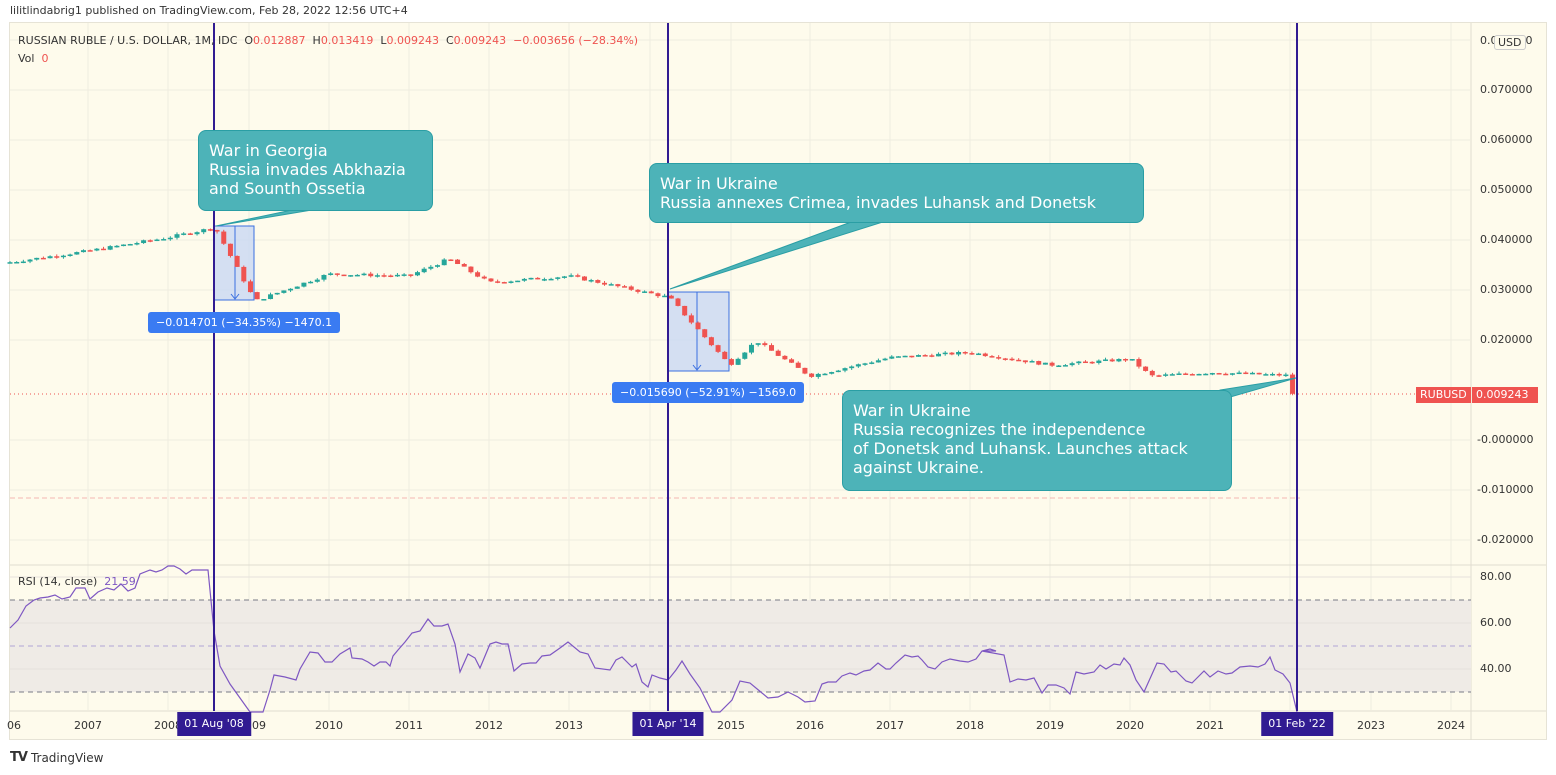 Image resolution: width=1556 pixels, height=775 pixels. Describe the element at coordinates (1505, 489) in the screenshot. I see `y-tick: -0.010000` at that location.